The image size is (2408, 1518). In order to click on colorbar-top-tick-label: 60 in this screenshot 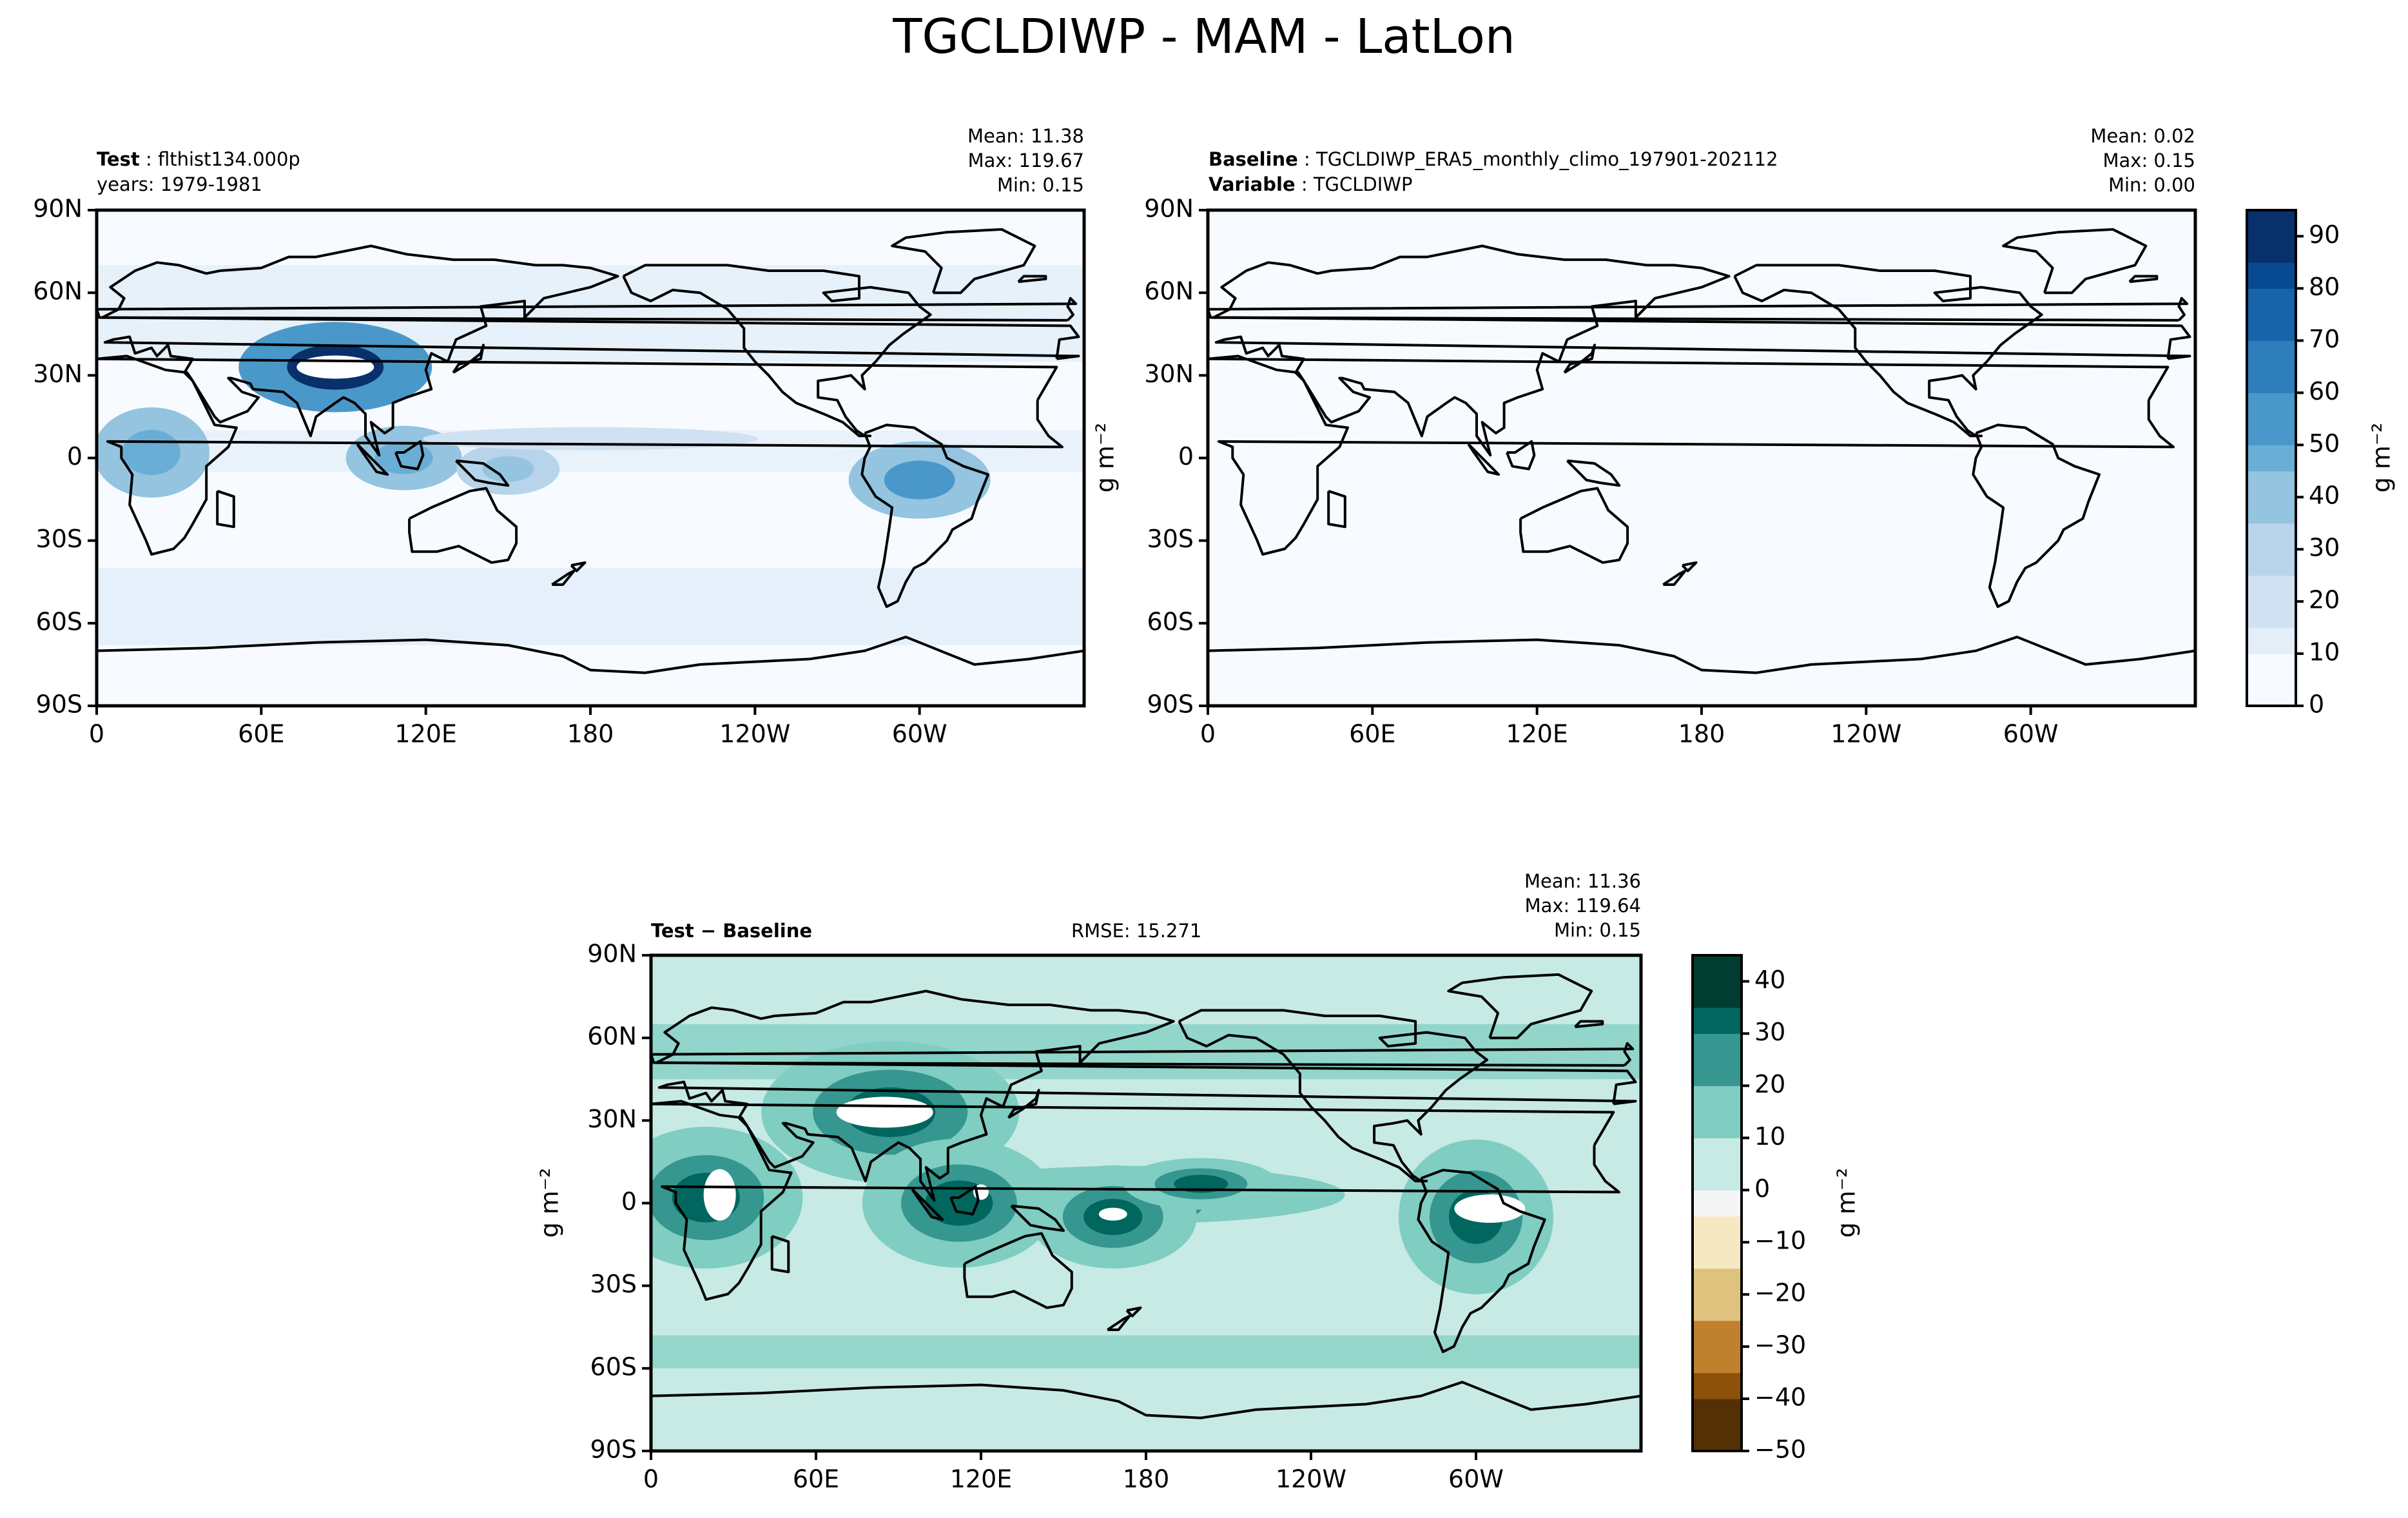, I will do `click(2324, 391)`.